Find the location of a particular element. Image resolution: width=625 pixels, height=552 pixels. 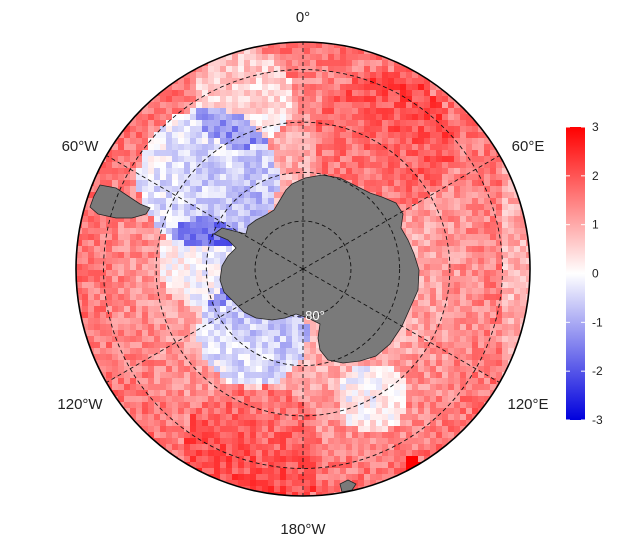

latitude-label-80: 80° is located at coordinates (315, 315).